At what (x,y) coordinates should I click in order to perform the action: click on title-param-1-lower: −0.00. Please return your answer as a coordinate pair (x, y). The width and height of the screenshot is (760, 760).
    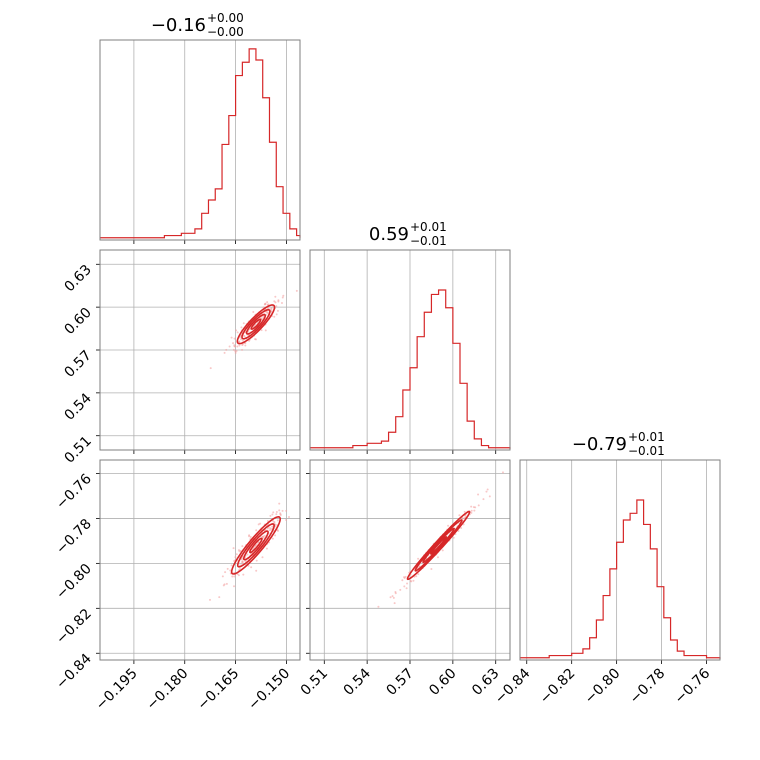
    Looking at the image, I should click on (225, 32).